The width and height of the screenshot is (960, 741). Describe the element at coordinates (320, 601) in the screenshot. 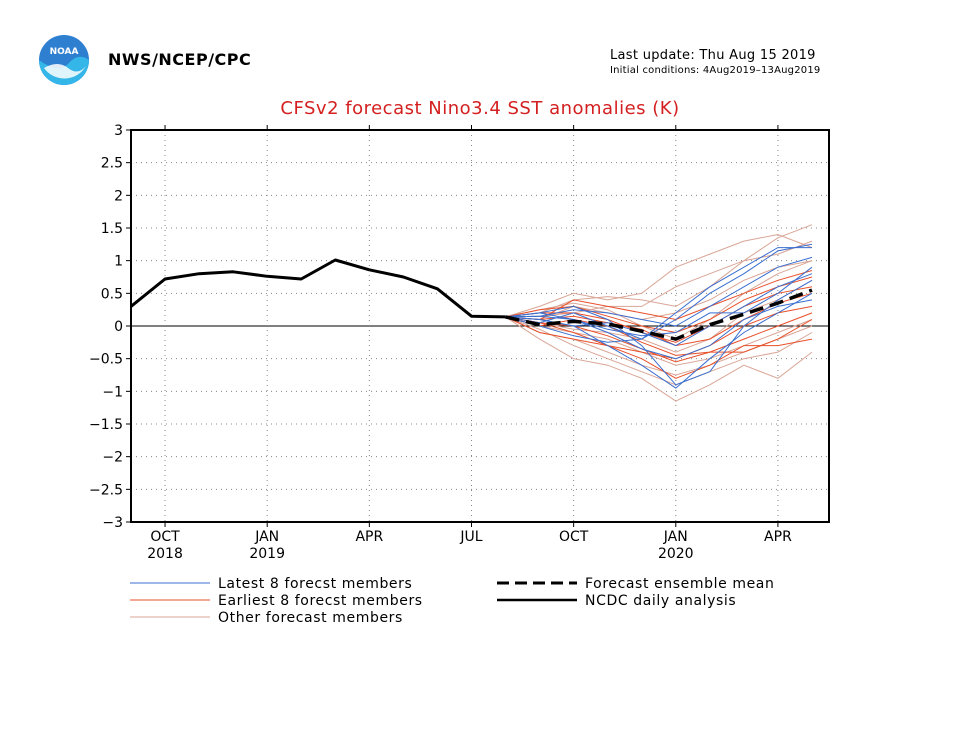

I see `legend-label-earliest: Earliest 8 forecst members` at that location.